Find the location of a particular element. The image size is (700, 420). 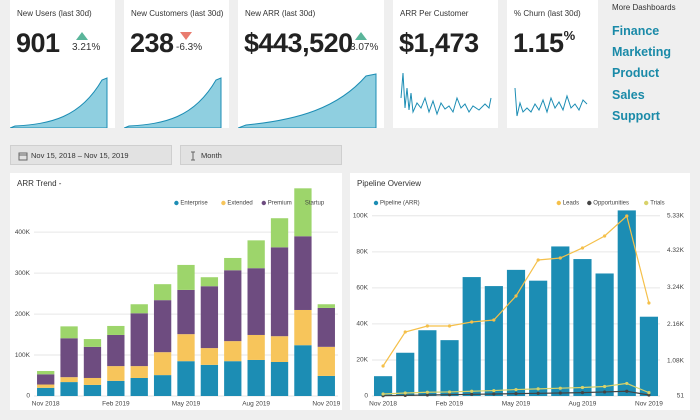

kpi-change: 3.07% is located at coordinates (364, 47).